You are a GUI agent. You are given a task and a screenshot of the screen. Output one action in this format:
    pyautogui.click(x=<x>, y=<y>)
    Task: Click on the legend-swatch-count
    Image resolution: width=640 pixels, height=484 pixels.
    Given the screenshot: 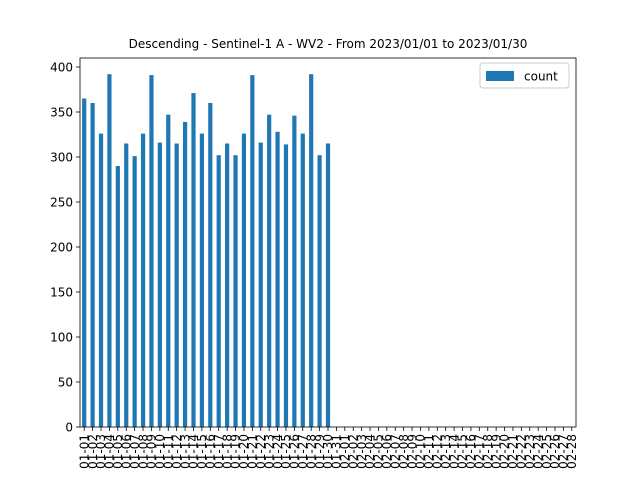 What is the action you would take?
    pyautogui.click(x=500, y=76)
    